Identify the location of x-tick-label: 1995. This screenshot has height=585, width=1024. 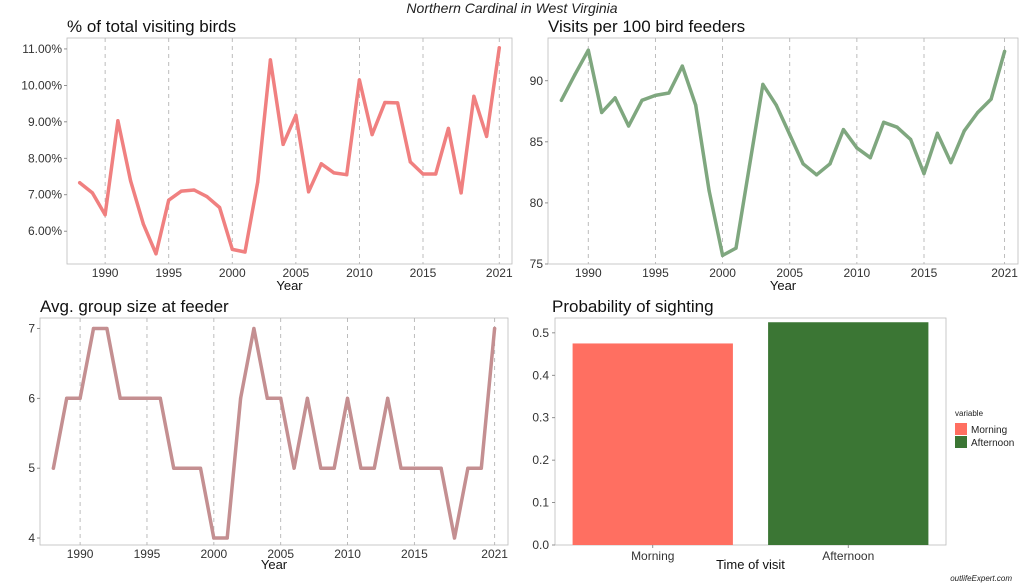
(168, 273).